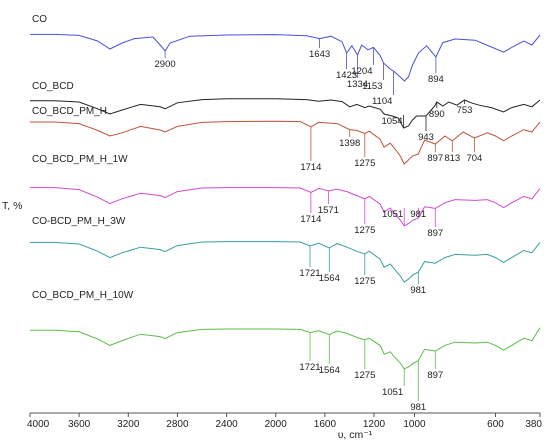 The image size is (550, 447). I want to click on annotation-label-5-4: 981, so click(418, 290).